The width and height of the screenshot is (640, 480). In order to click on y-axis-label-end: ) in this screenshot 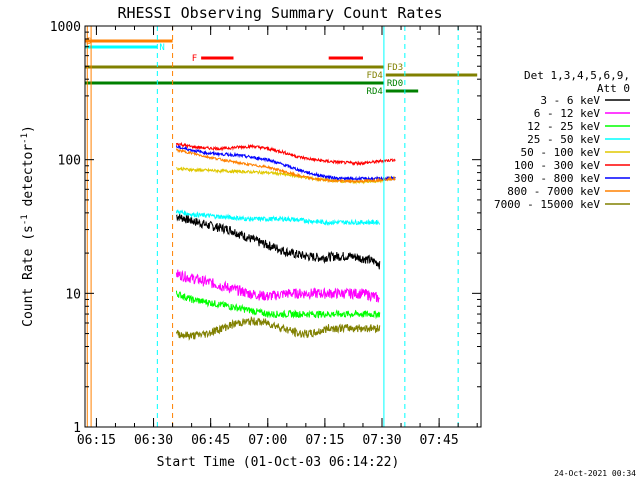, I will do `click(28, 129)`.